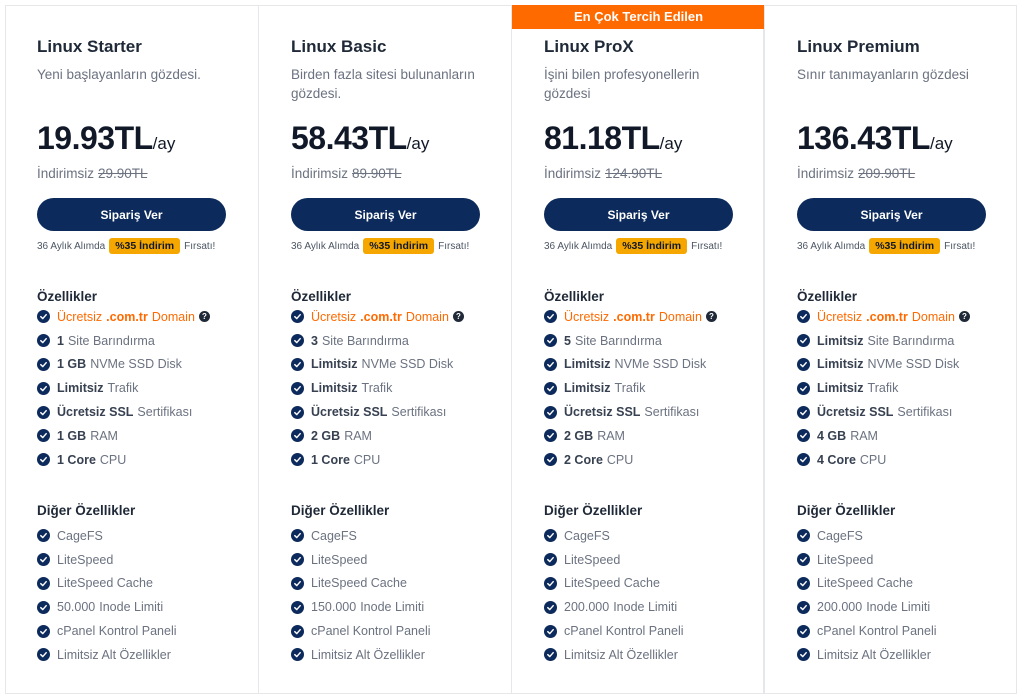  Describe the element at coordinates (933, 316) in the screenshot. I see `domain-word: Domain` at that location.